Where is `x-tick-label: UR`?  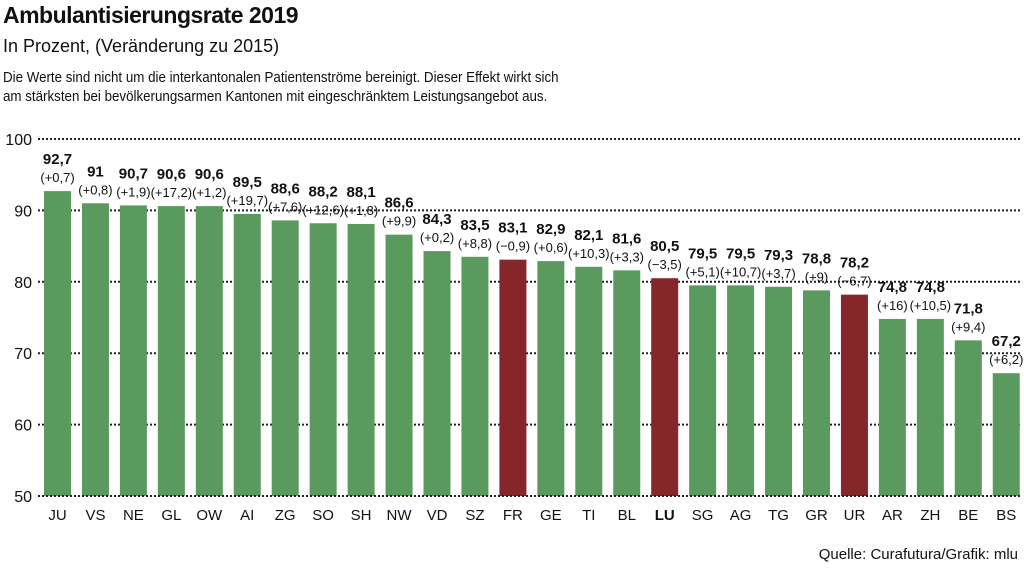
x-tick-label: UR is located at coordinates (855, 515).